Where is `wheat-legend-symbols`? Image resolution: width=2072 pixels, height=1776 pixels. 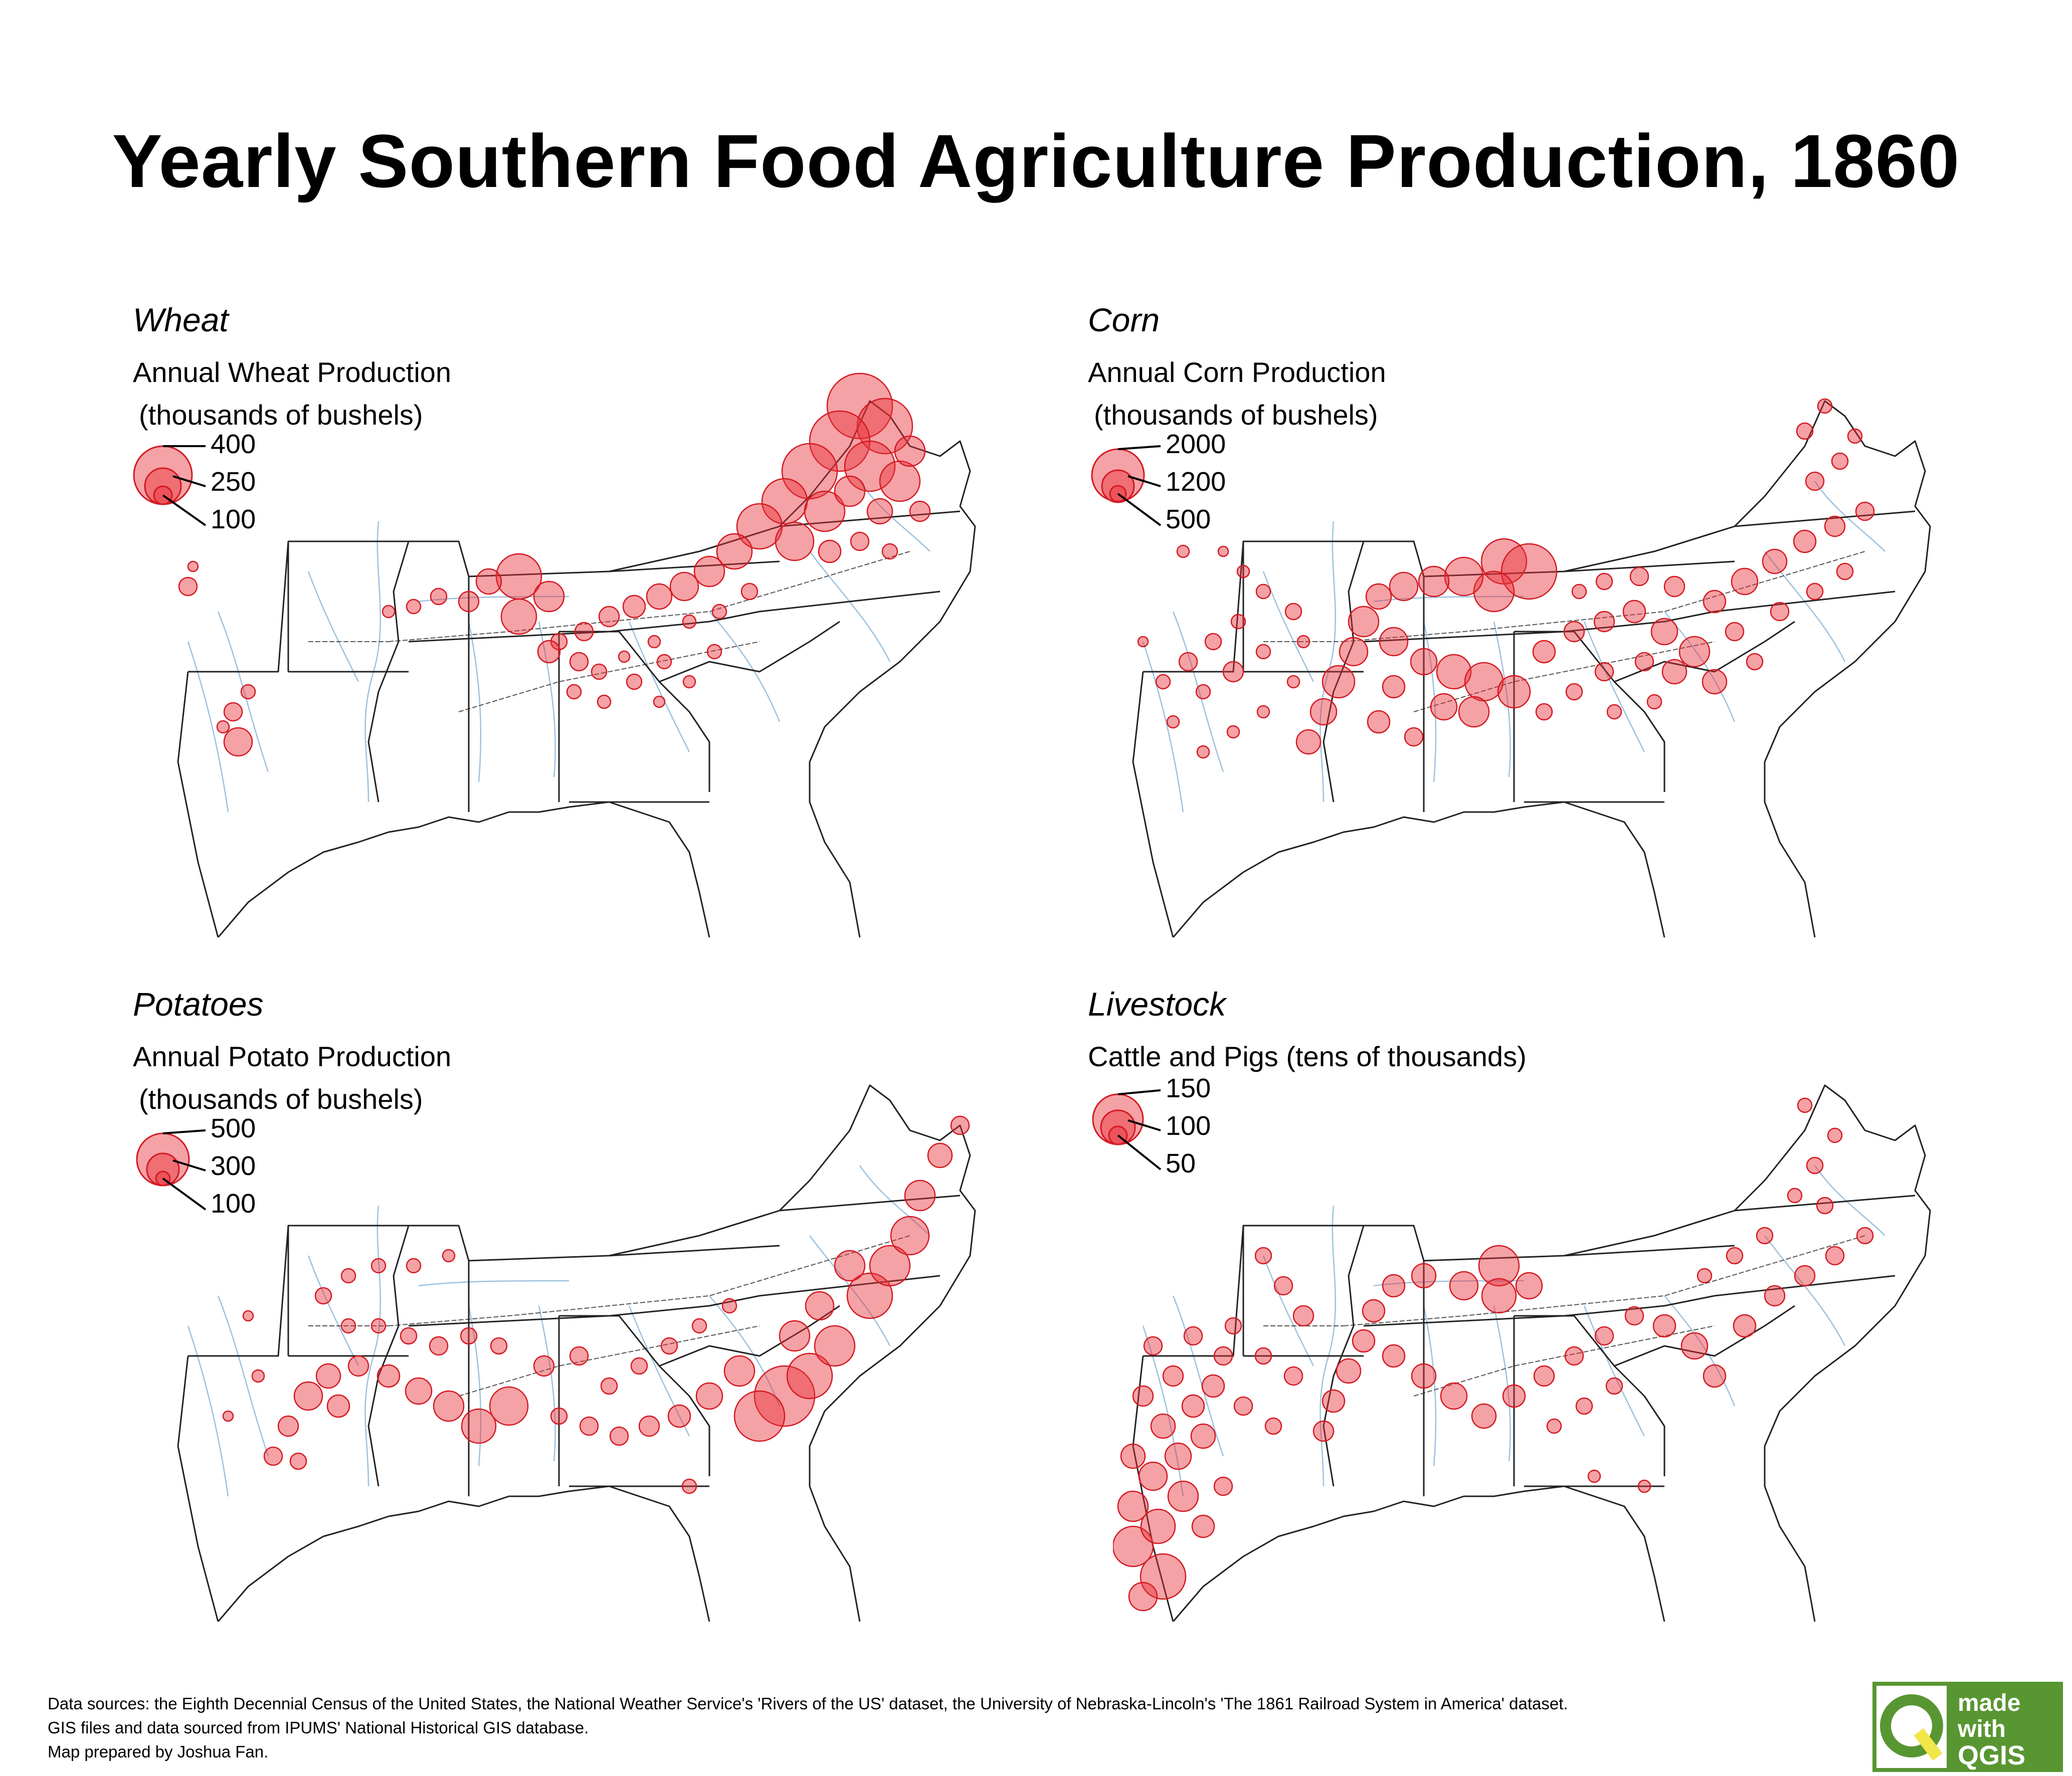
wheat-legend-symbols is located at coordinates (170, 485).